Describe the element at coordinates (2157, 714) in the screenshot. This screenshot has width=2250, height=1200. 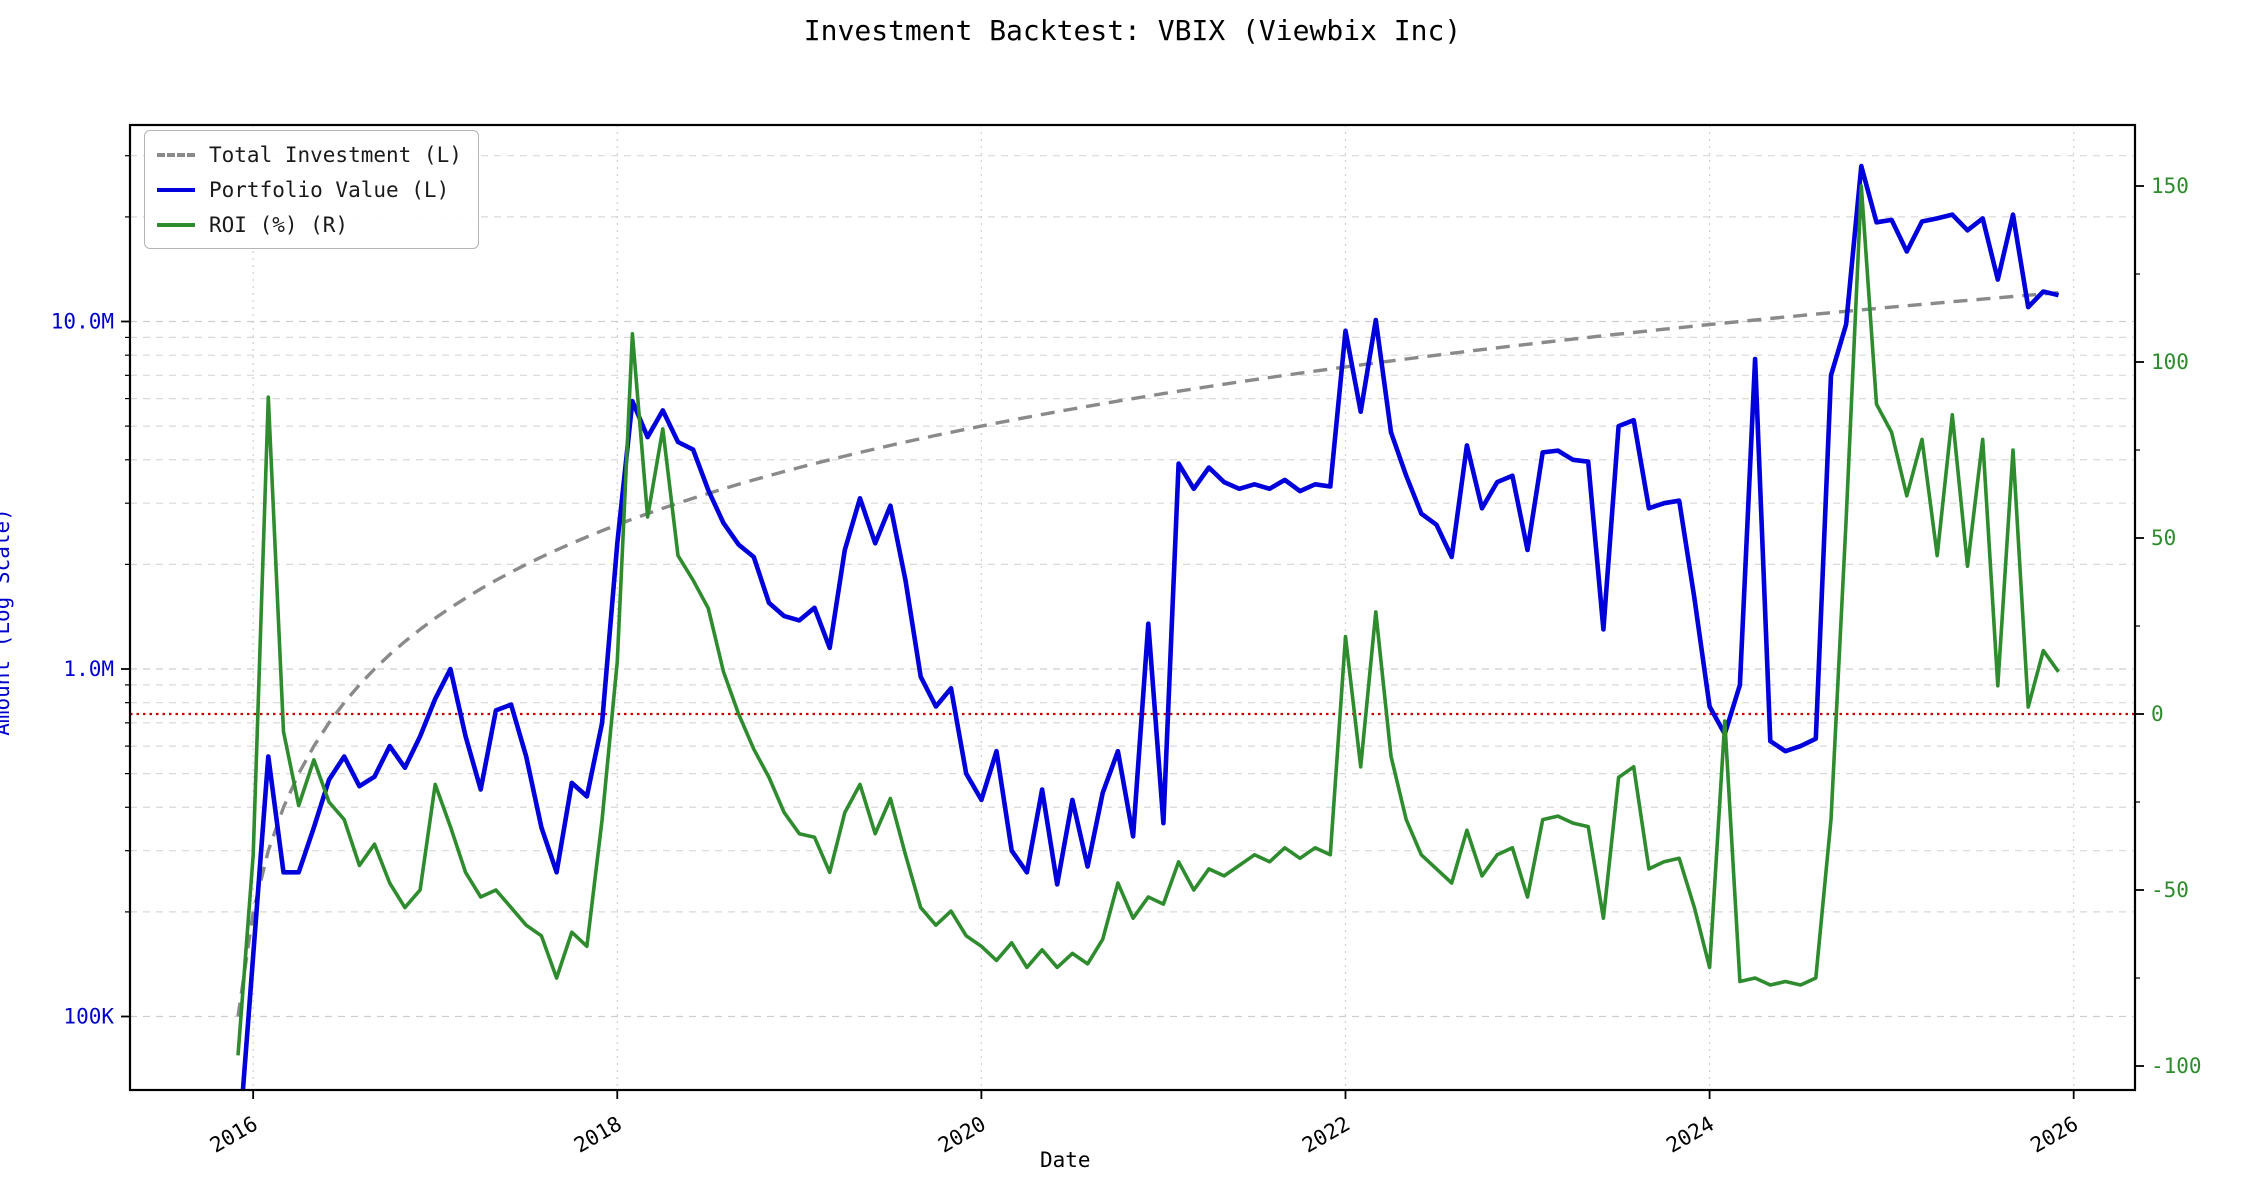
I see `svg-text: 0` at that location.